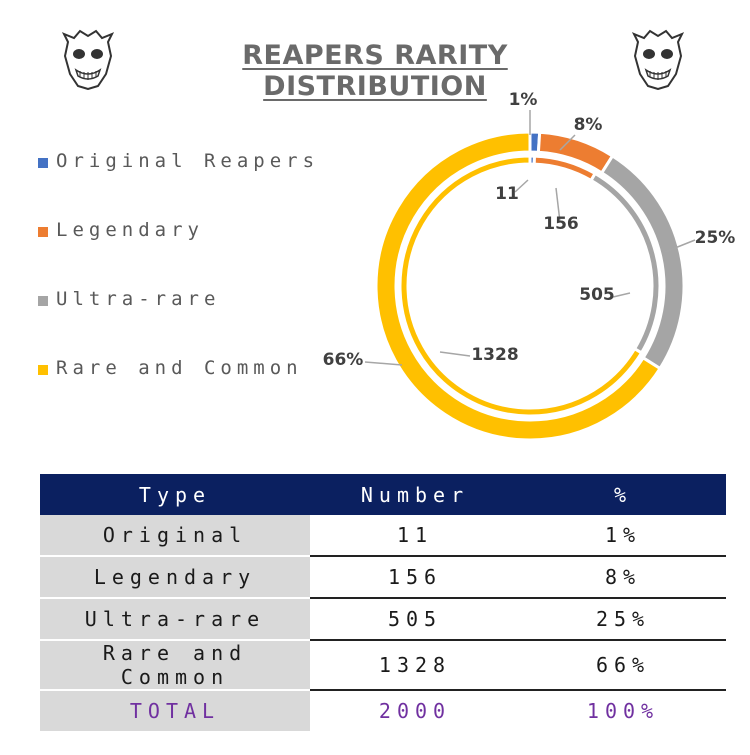 This screenshot has width=750, height=755. Describe the element at coordinates (415, 711) in the screenshot. I see `cell-total-number: 2000` at that location.